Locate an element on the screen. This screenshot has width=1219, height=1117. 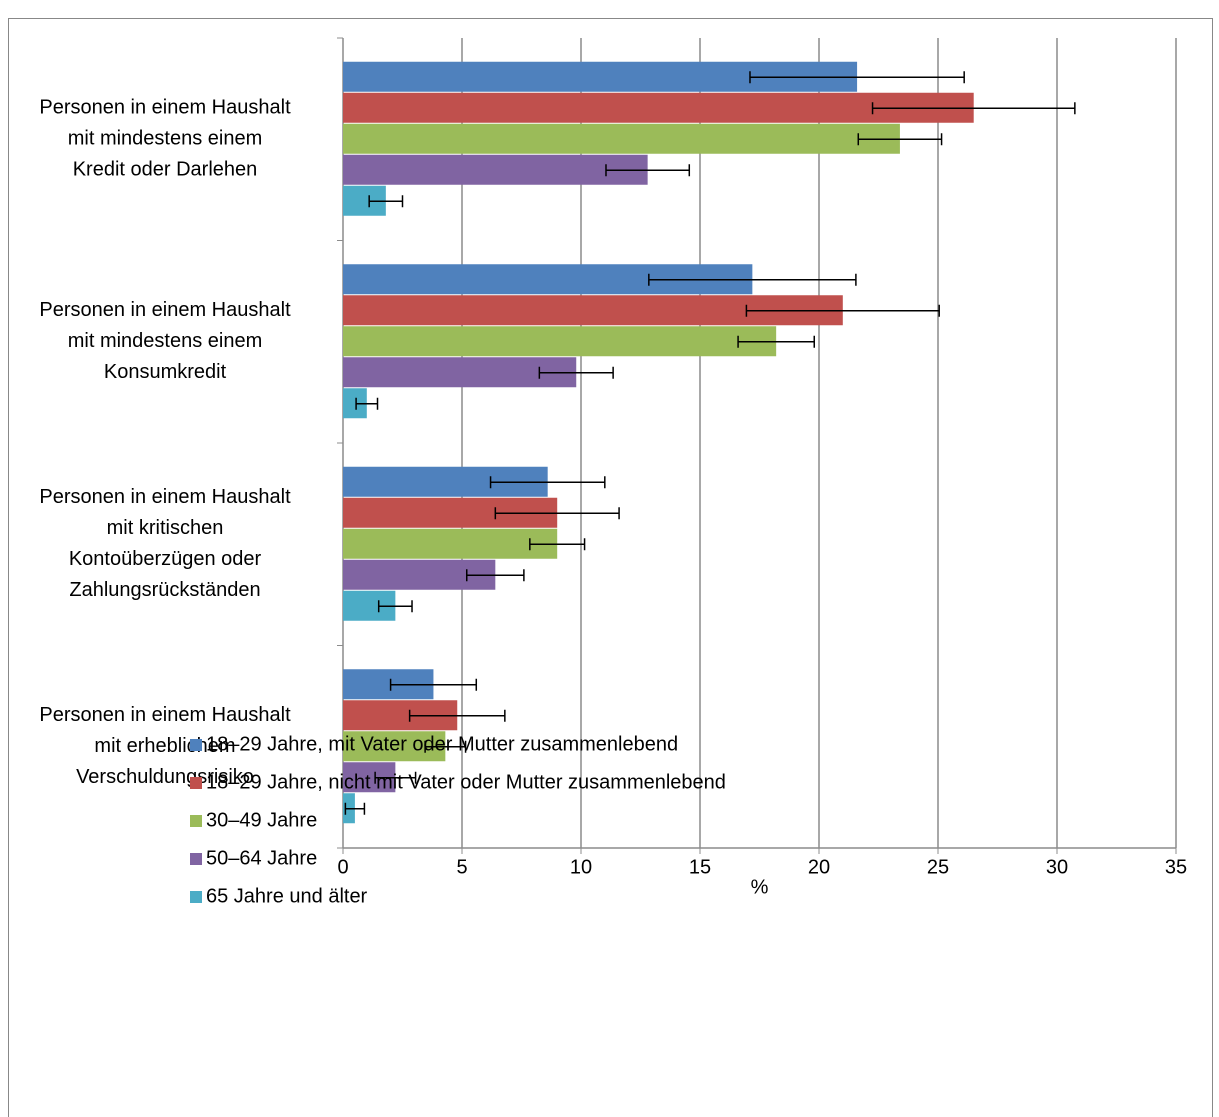
x-tick-label: 35 is located at coordinates (1176, 867).